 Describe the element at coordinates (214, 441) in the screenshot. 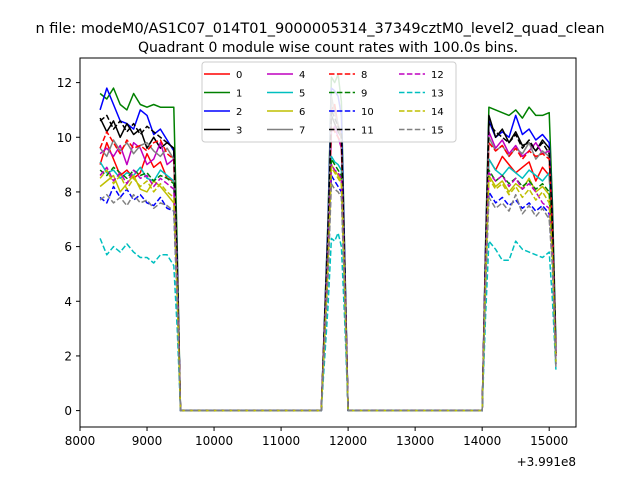

I see `x-tick-label: 10000` at that location.